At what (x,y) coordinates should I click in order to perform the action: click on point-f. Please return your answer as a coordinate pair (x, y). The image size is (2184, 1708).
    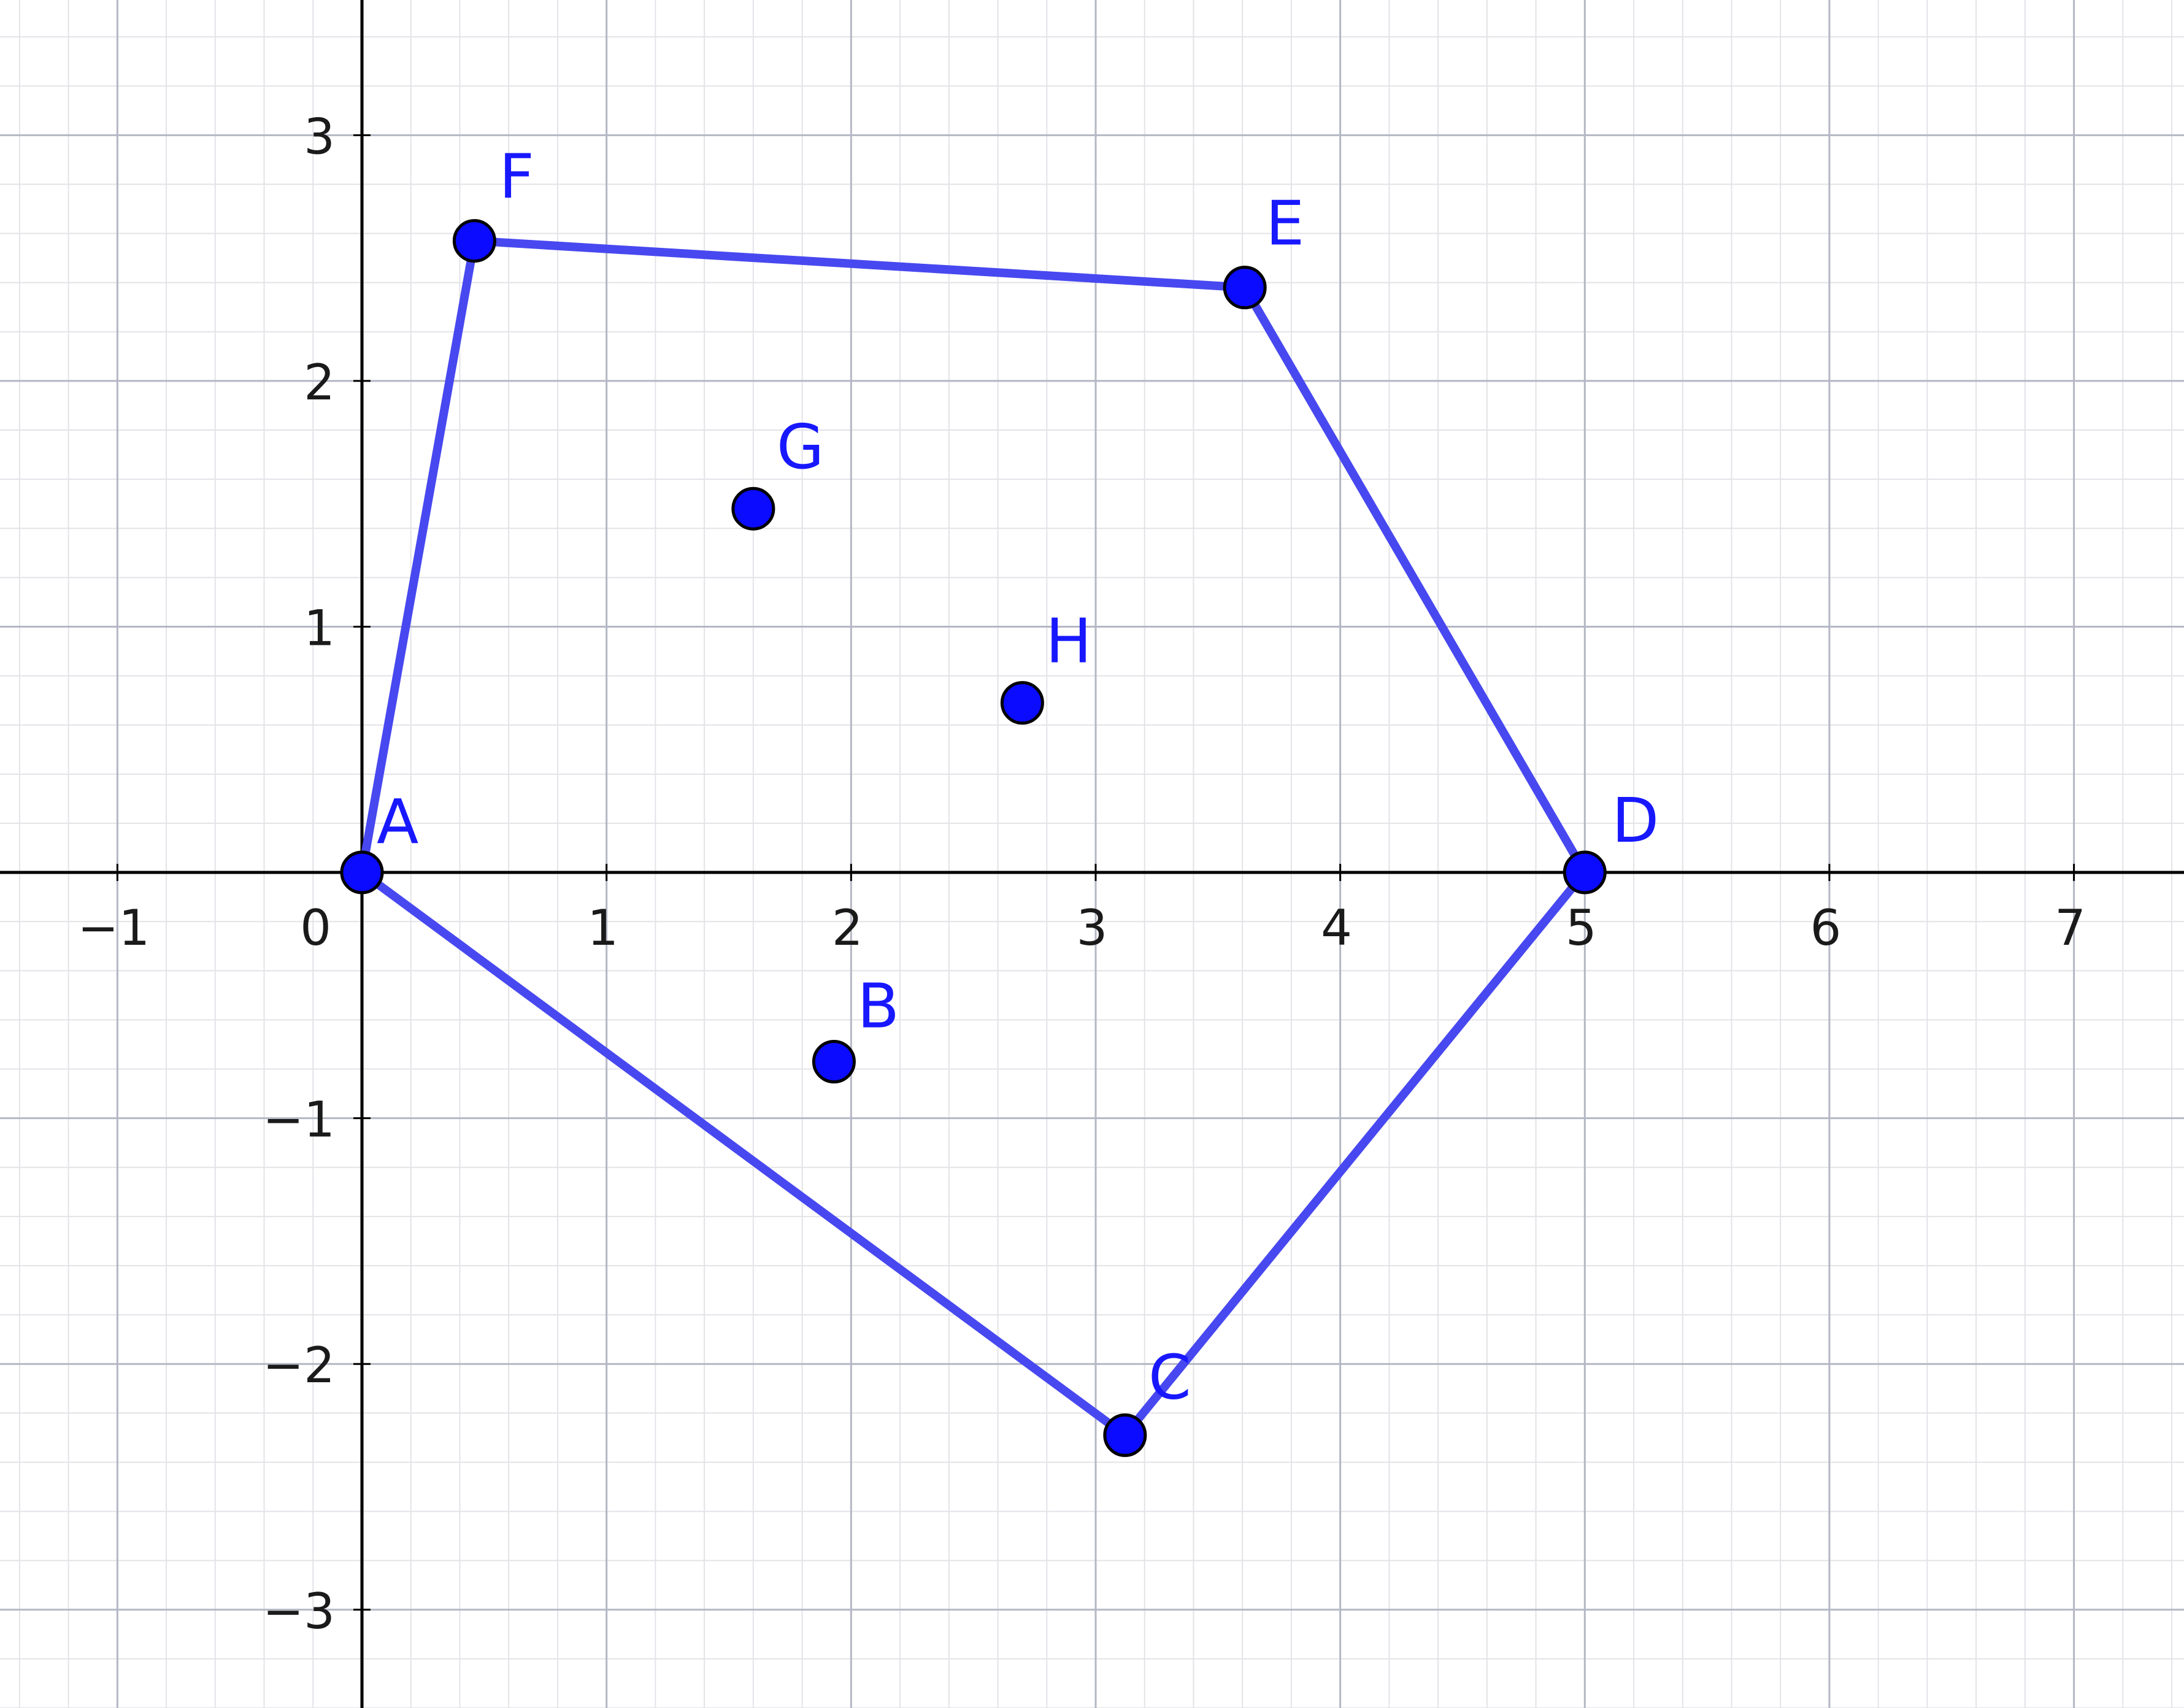
    Looking at the image, I should click on (474, 241).